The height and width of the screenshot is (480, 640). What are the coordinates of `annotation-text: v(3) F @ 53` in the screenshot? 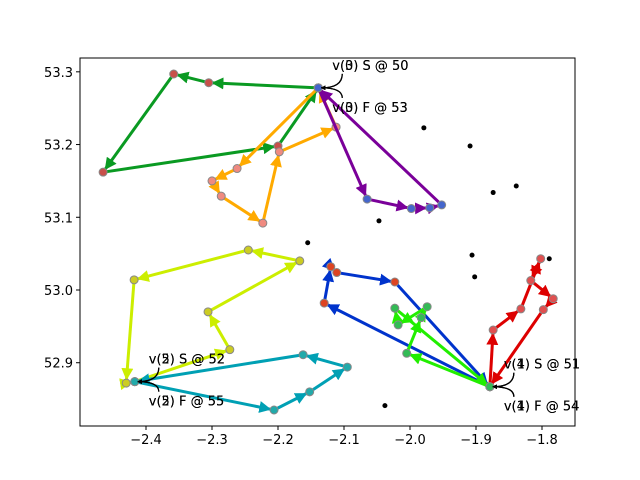 It's located at (370, 108).